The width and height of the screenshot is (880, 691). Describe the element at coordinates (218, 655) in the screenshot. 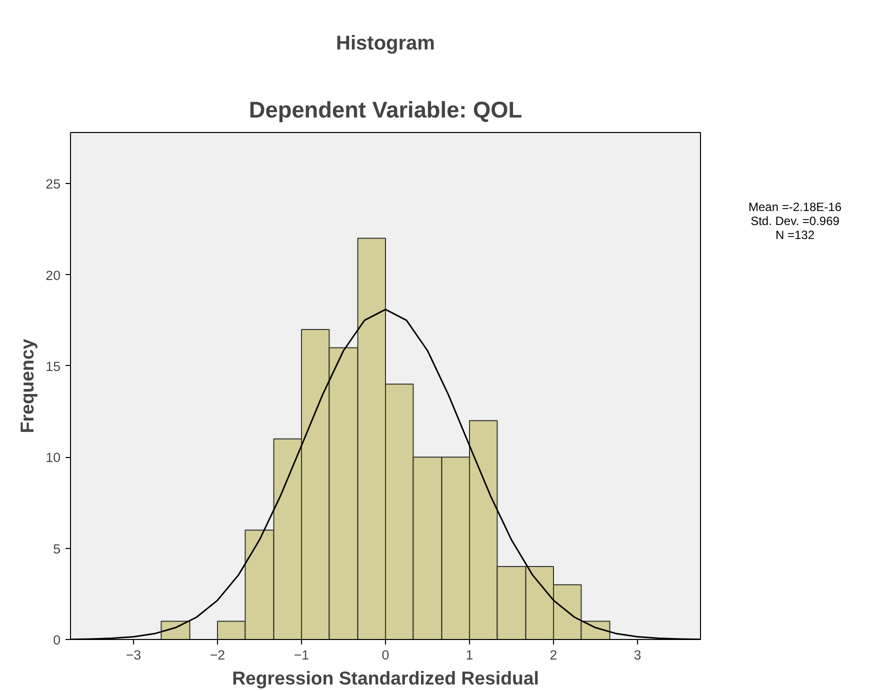

I see `x-tick-label: −2` at that location.